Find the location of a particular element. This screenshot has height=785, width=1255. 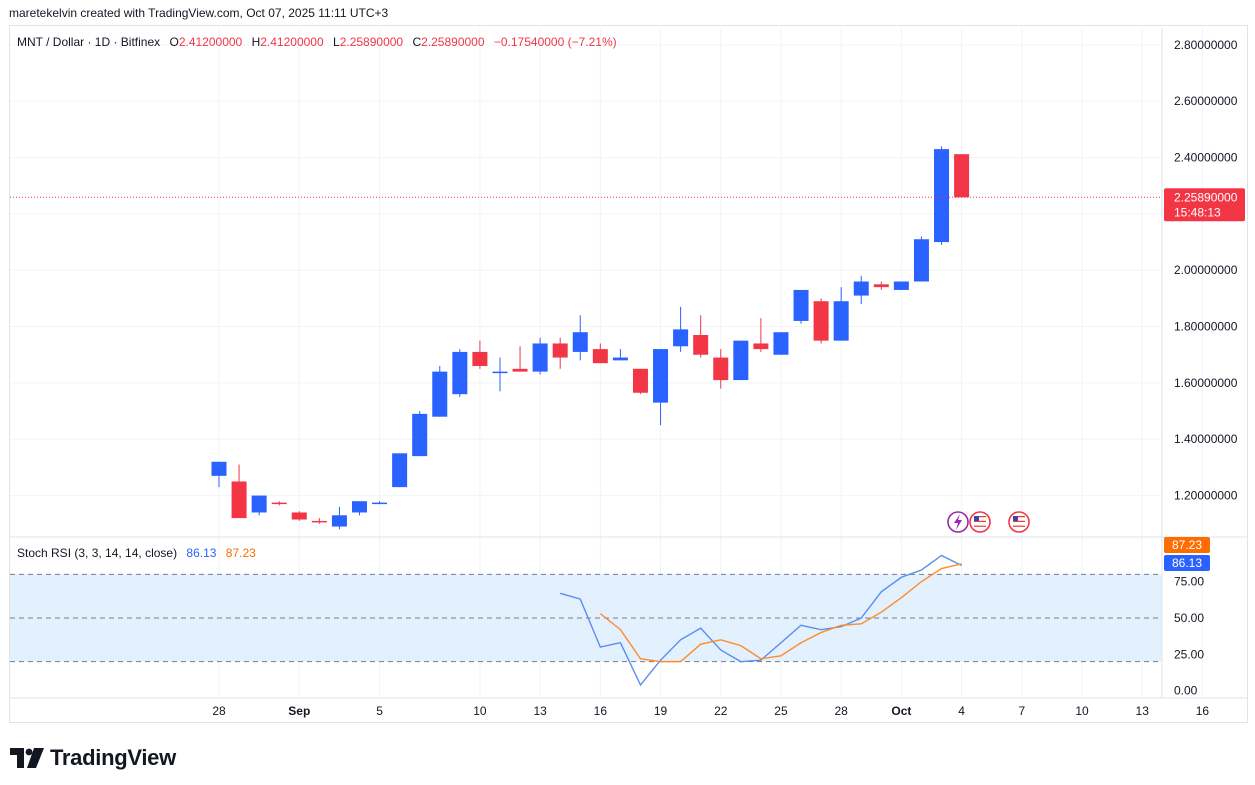

rsi-tick-label: 25.00 is located at coordinates (1189, 654).